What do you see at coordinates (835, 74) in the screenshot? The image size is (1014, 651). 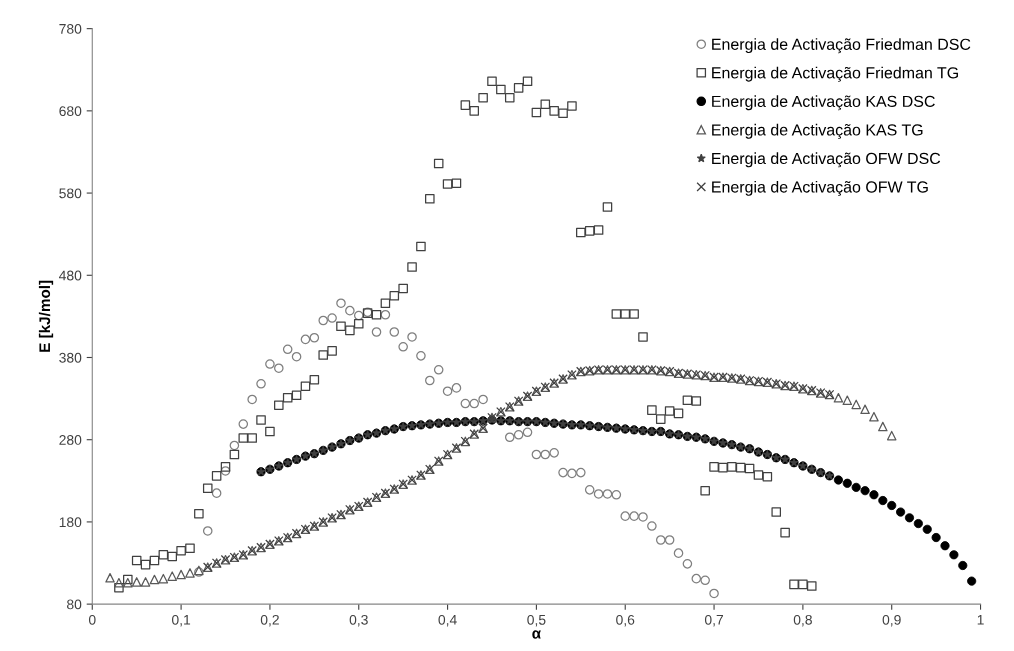 I see `legend-label: Energia de Activação Friedman TG` at bounding box center [835, 74].